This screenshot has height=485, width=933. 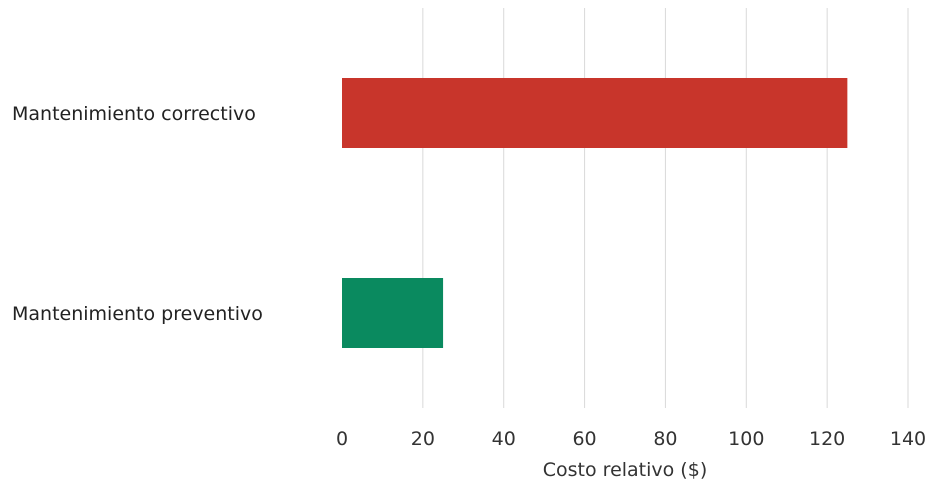 I want to click on x-tick-label: 100, so click(x=746, y=439).